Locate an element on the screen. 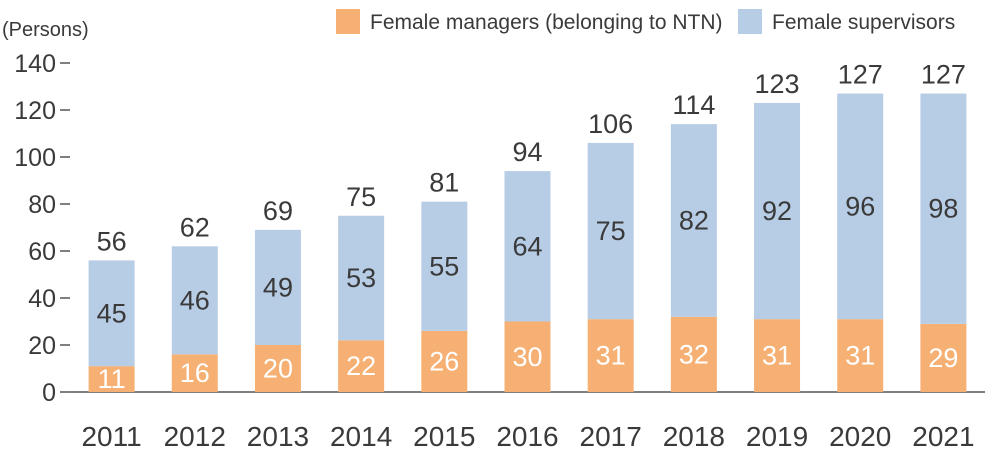 The image size is (1000, 466). data-label-total: 94 is located at coordinates (527, 152).